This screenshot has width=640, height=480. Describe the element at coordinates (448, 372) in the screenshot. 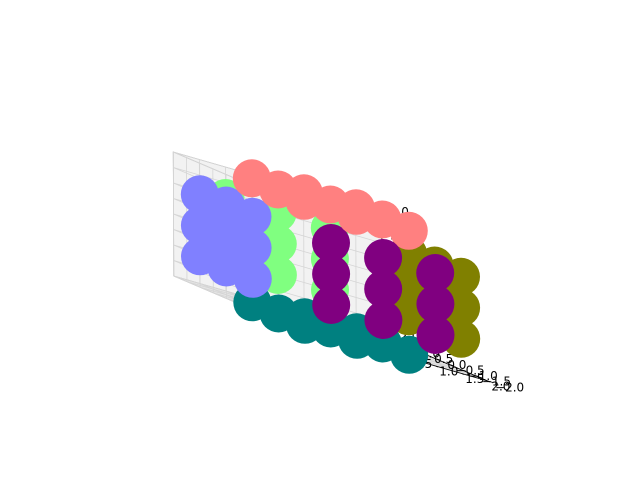

I see `x-tick-label: 1.0` at that location.